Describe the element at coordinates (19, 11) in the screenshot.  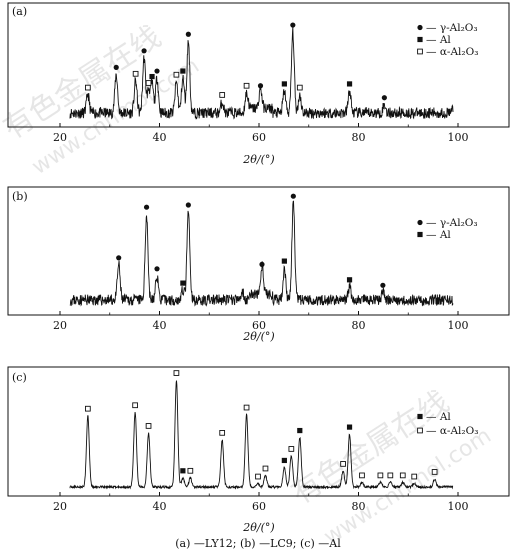
I see `panel-label: (a)` at that location.